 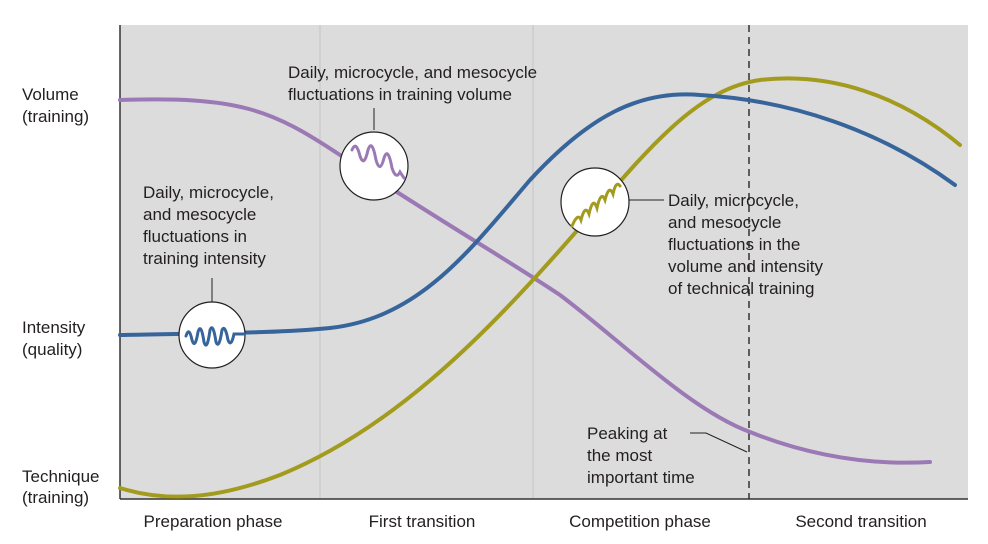 What do you see at coordinates (596, 205) in the screenshot?
I see `technical-fluctuation-wave` at bounding box center [596, 205].